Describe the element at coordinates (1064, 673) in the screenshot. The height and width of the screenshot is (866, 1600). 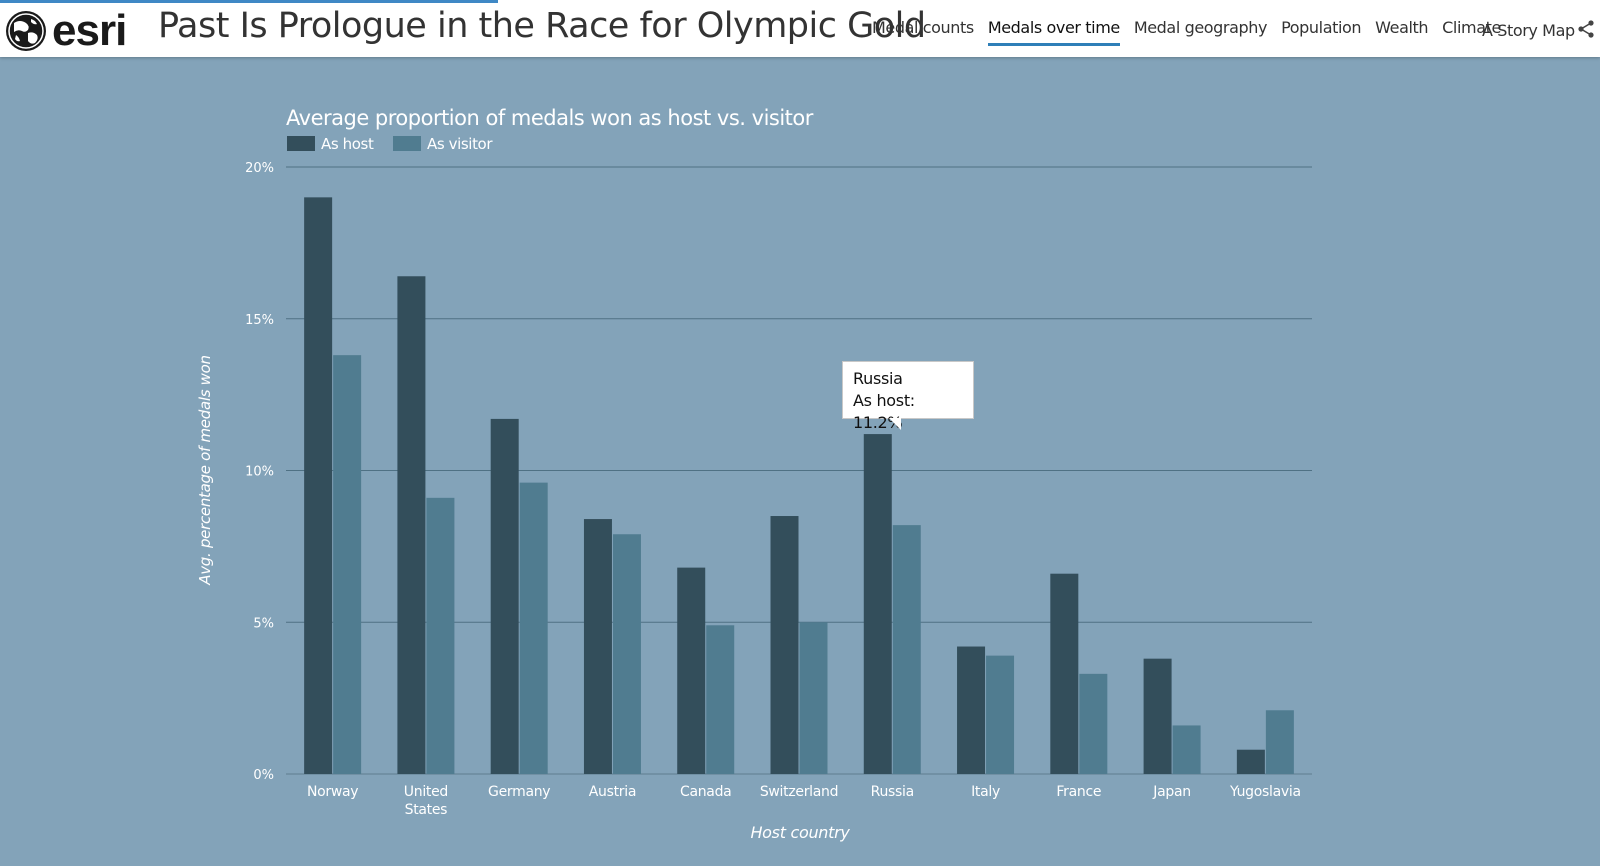
I see `bar-host-france` at that location.